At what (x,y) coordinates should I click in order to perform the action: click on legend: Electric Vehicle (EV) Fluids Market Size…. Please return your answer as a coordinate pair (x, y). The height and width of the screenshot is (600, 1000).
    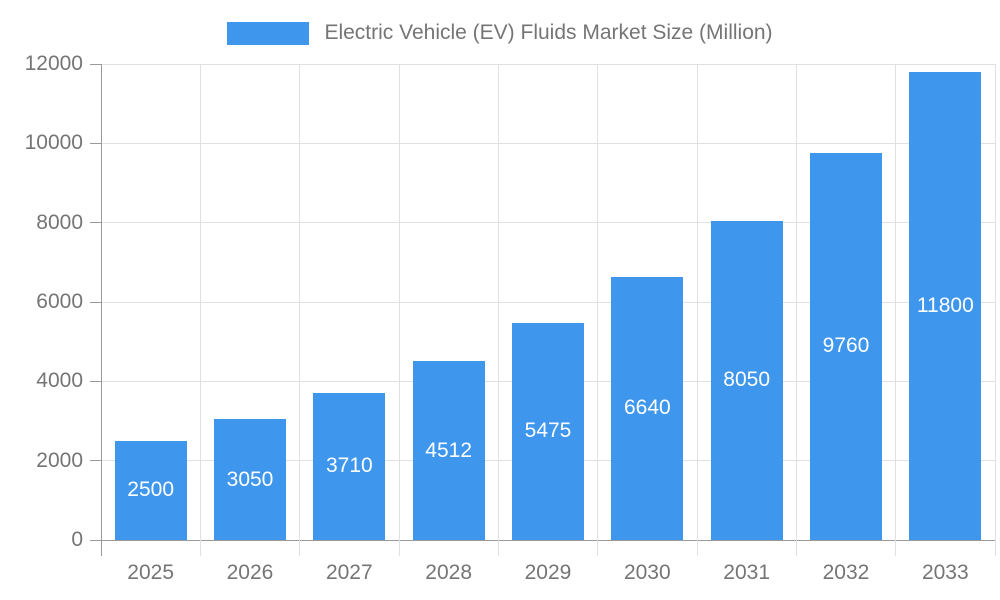
    Looking at the image, I should click on (500, 33).